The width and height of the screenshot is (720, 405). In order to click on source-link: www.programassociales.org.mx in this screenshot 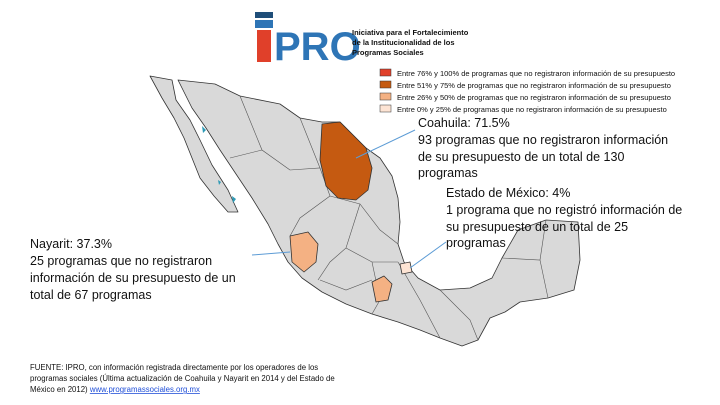, I will do `click(144, 389)`.